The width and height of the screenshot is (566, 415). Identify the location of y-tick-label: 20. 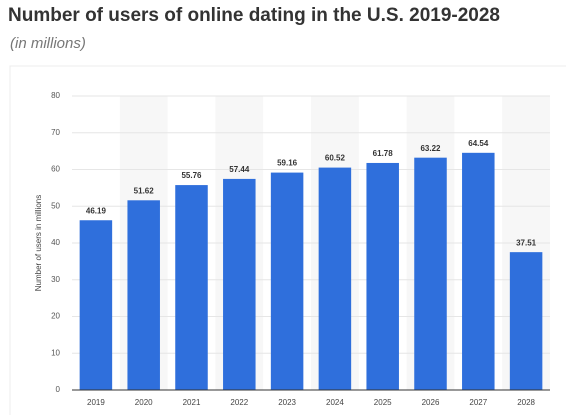
(55, 316).